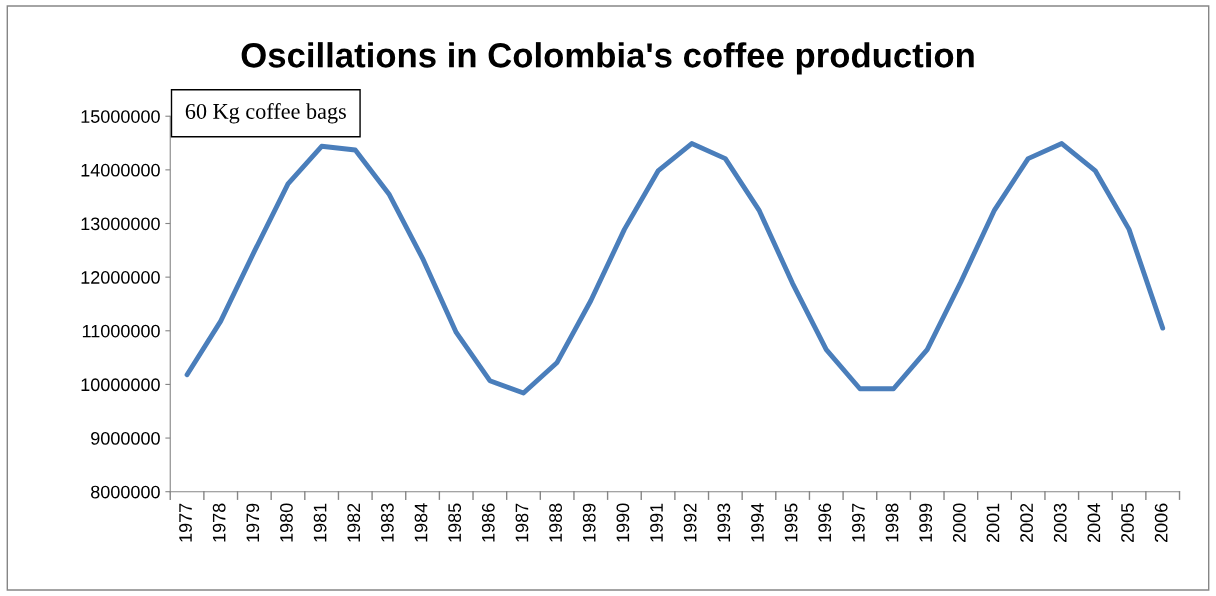  Describe the element at coordinates (219, 522) in the screenshot. I see `x-tick-label: 1978` at that location.